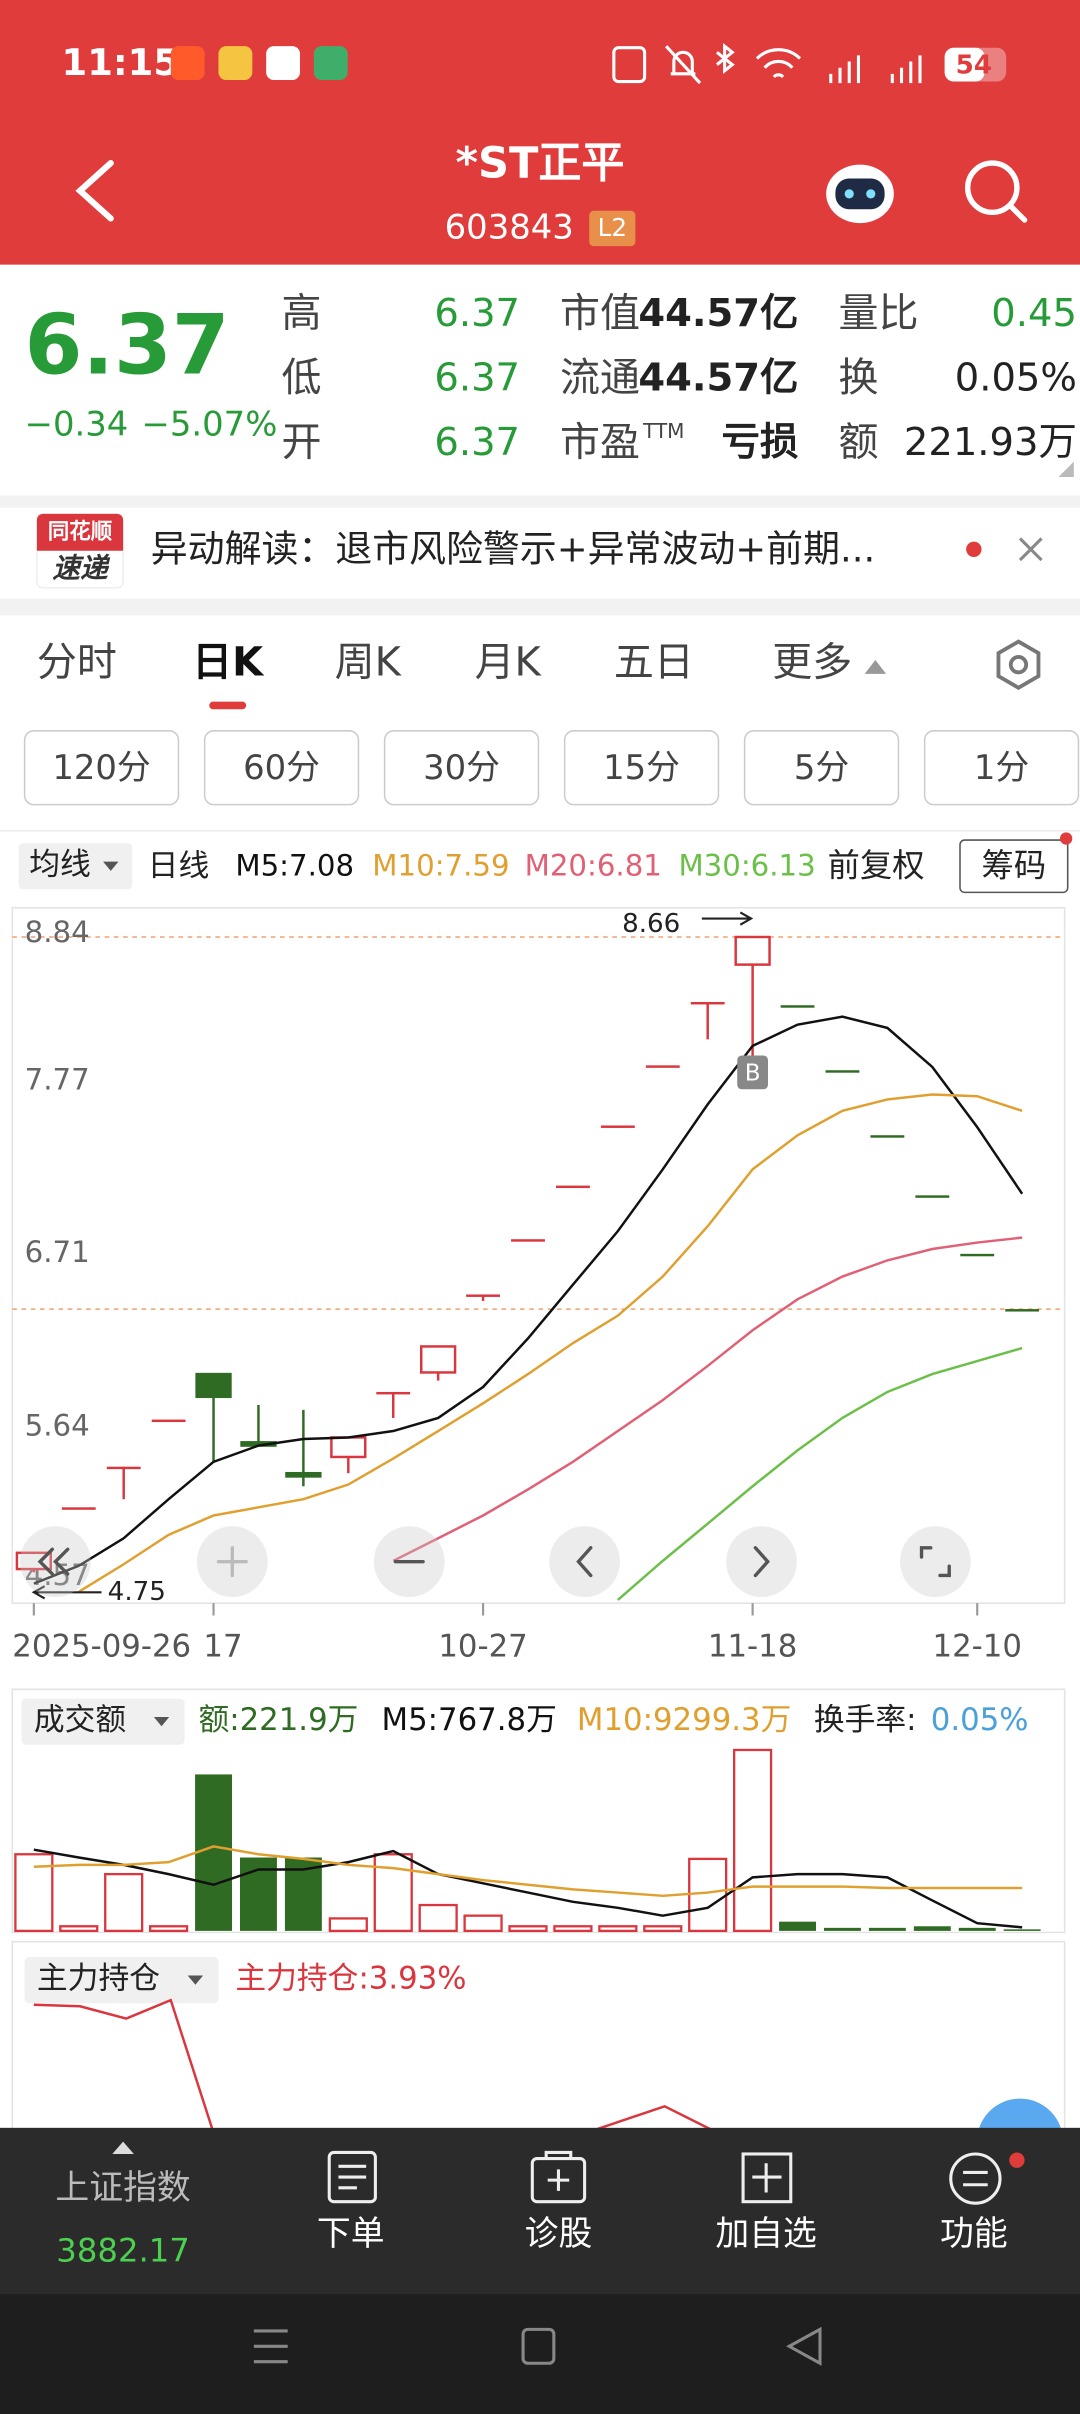 This screenshot has height=2414, width=1080. Describe the element at coordinates (127, 345) in the screenshot. I see `last-price: 6.37` at that location.